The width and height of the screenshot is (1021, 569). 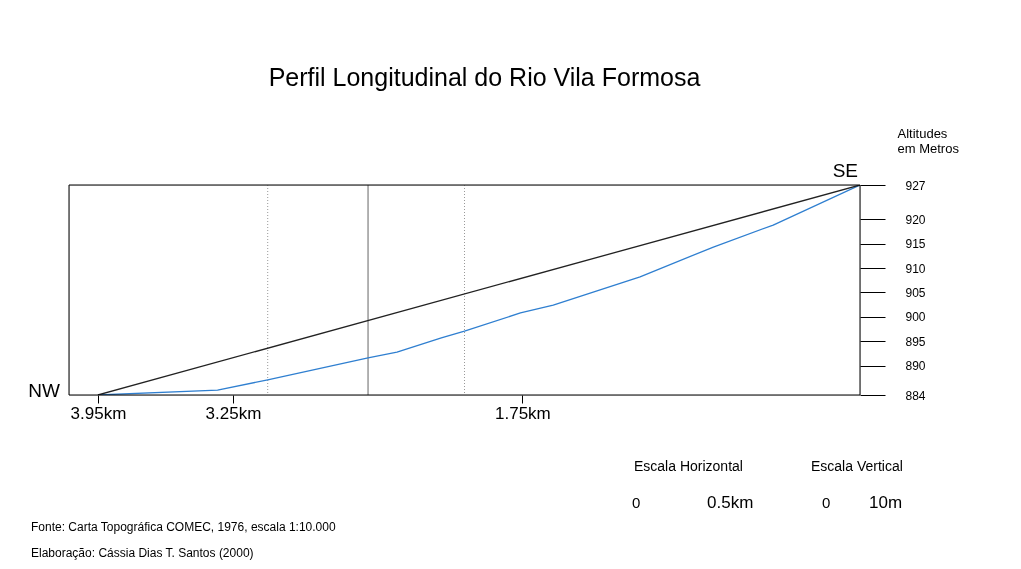 I want to click on source-note: Fonte: Carta Topográfica COMEC, 1976, escala 1:10.000, so click(x=183, y=527).